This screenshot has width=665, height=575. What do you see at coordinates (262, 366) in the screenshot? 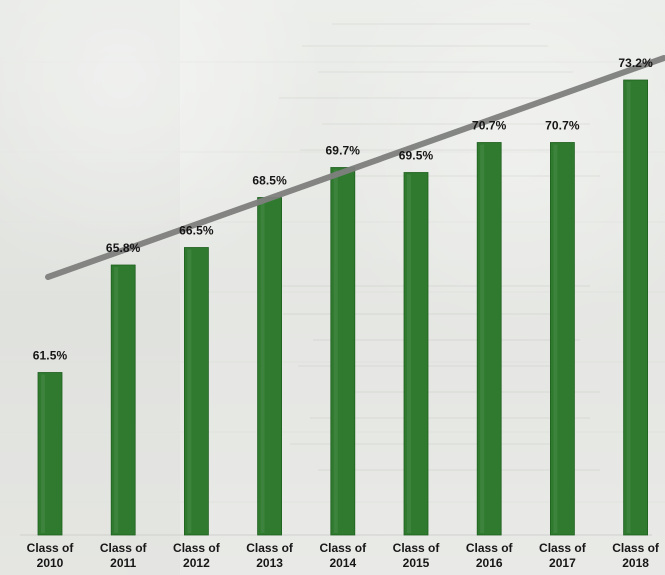
I see `bar-highlight-2013` at bounding box center [262, 366].